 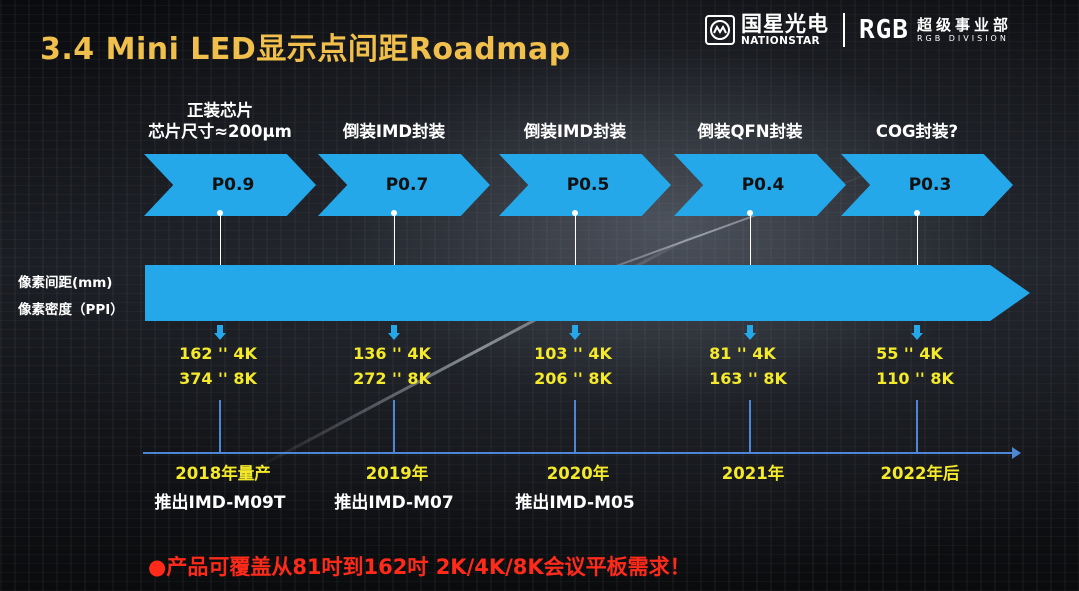 I want to click on pitch-label: P0.5, so click(x=588, y=185).